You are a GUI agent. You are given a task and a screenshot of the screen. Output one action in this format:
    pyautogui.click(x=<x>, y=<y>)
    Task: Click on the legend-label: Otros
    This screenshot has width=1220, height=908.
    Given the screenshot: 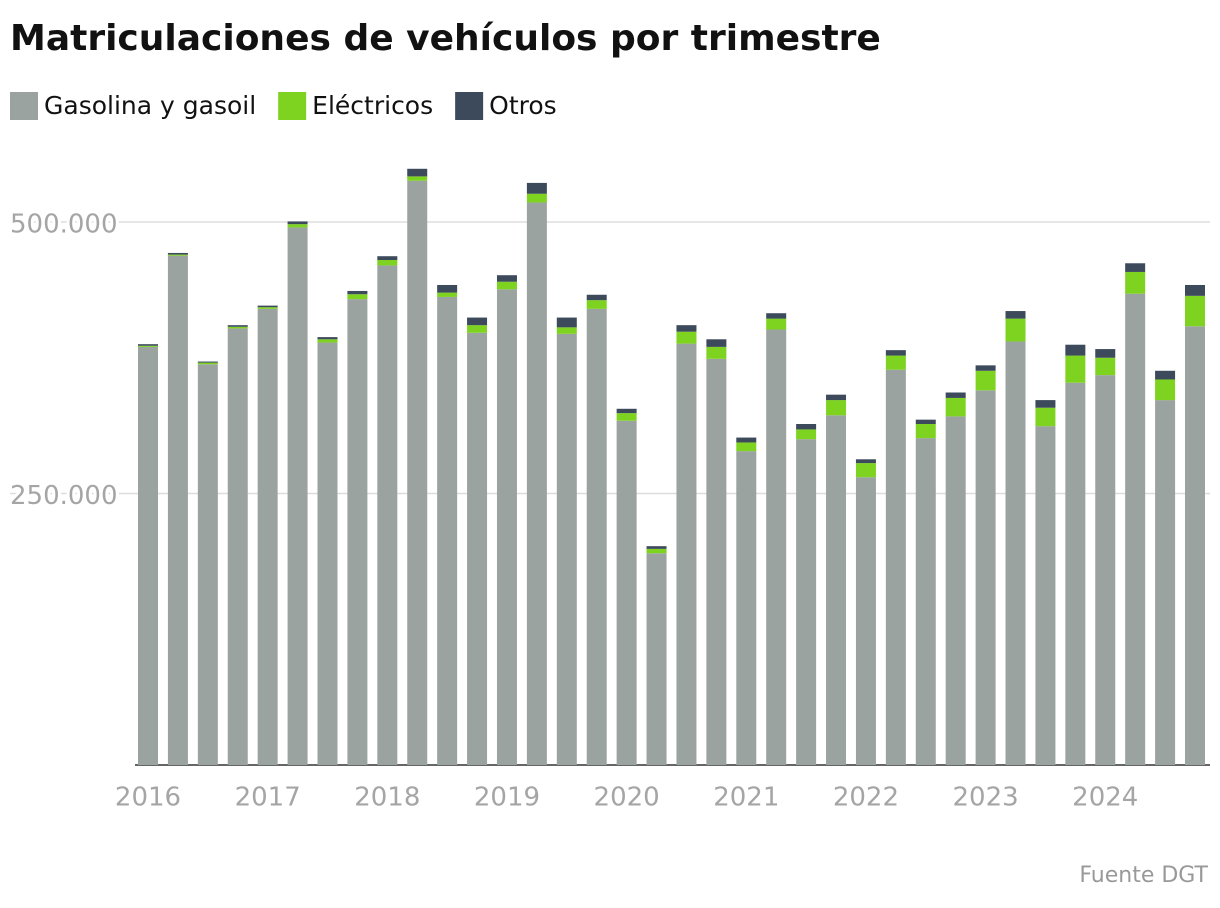 What is the action you would take?
    pyautogui.click(x=523, y=105)
    